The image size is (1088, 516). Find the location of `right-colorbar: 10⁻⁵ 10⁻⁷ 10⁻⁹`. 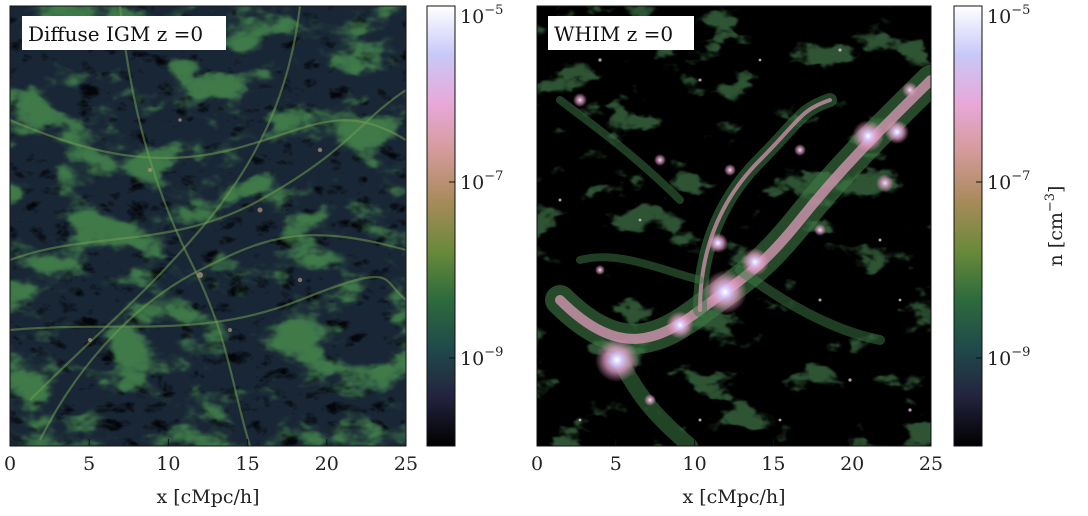

right-colorbar: 10⁻⁵ 10⁻⁷ 10⁻⁹ is located at coordinates (991, 225).